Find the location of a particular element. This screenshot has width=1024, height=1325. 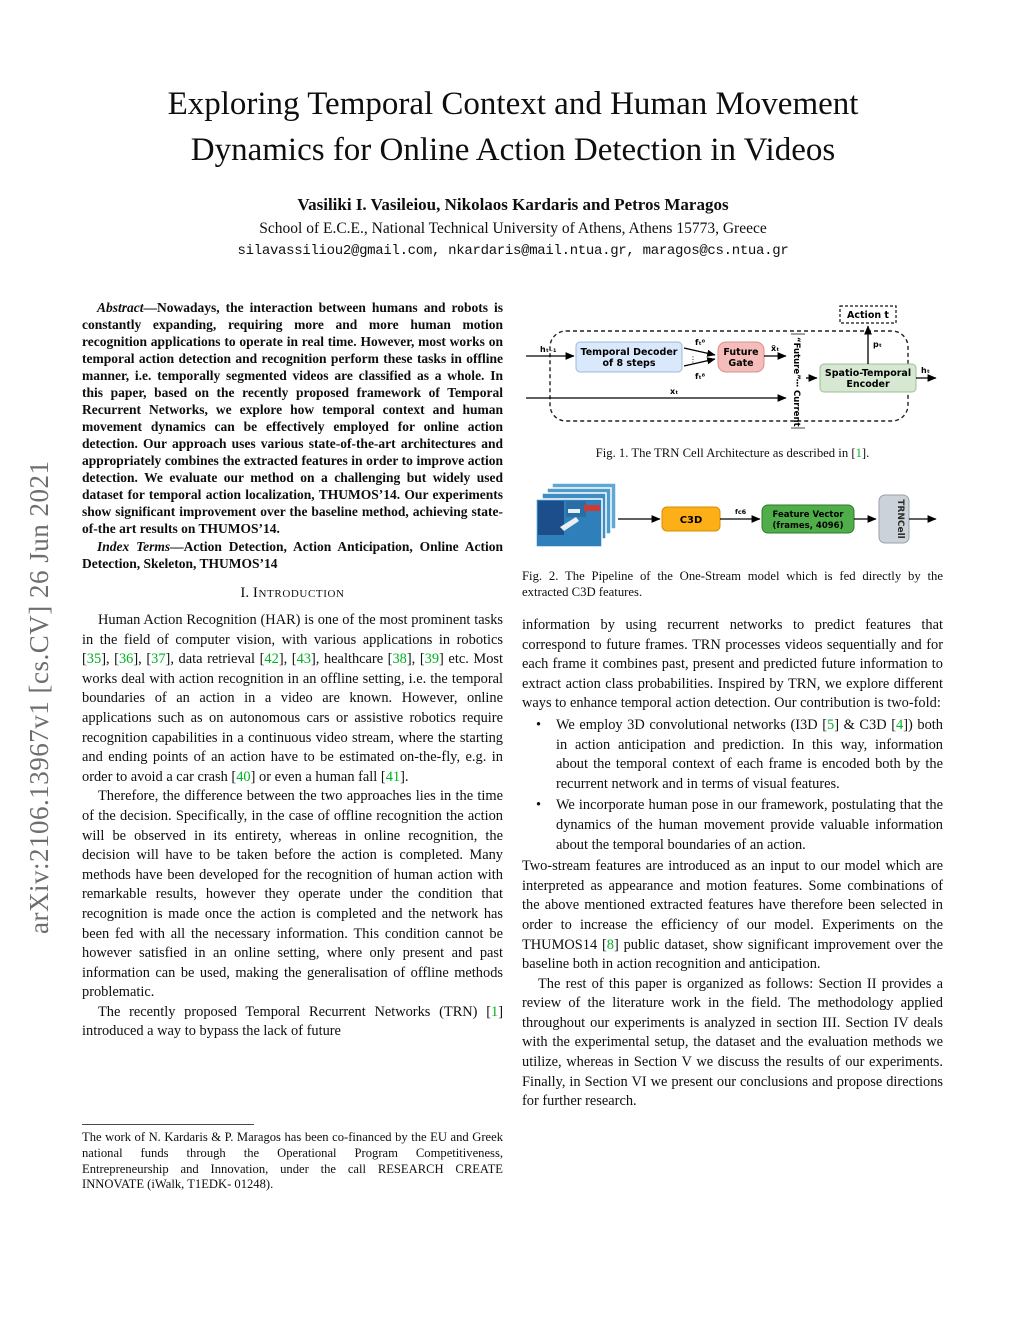

f-last-symbol: fₜ⁸ is located at coordinates (700, 376).